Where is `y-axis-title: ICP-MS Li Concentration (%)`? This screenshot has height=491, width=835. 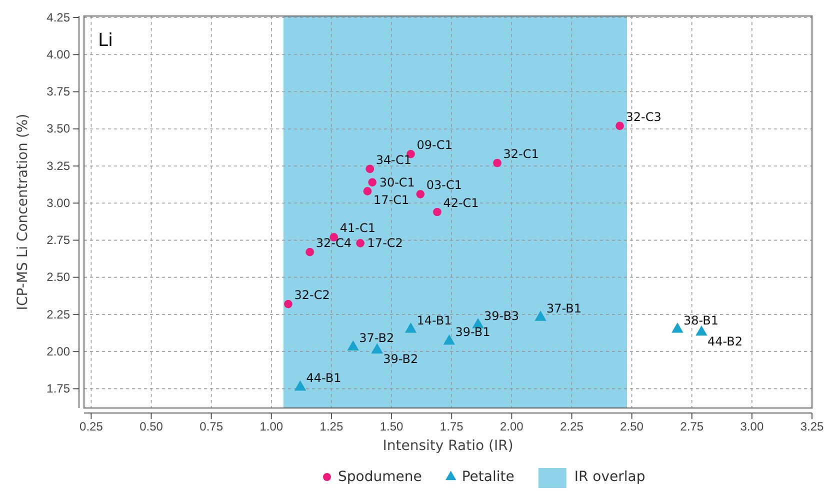
y-axis-title: ICP-MS Li Concentration (%) is located at coordinates (23, 212).